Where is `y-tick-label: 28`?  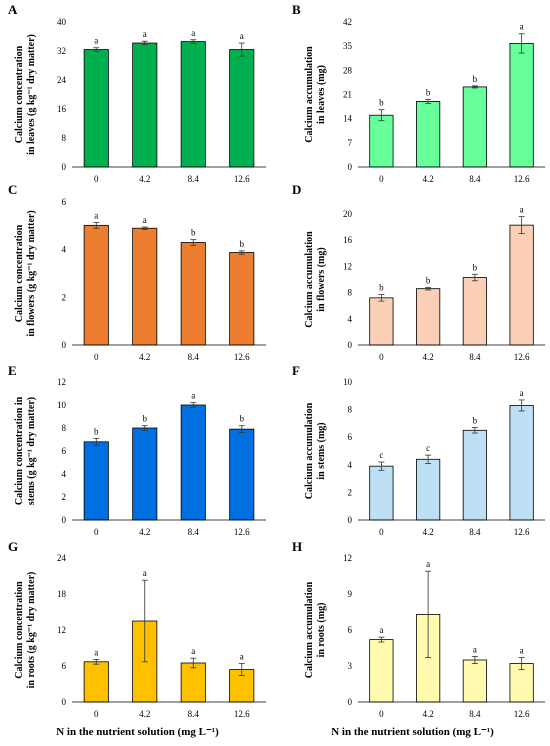
y-tick-label: 28 is located at coordinates (348, 70).